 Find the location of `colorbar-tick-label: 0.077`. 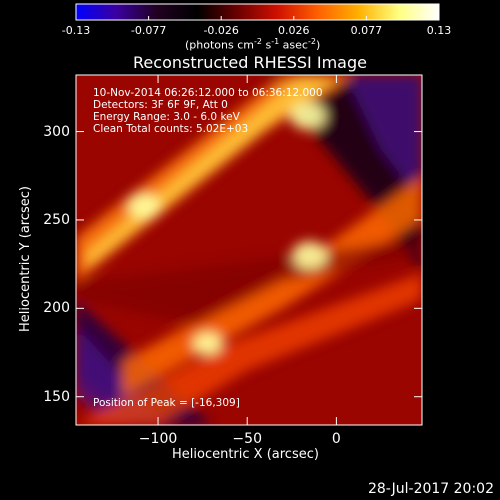

colorbar-tick-label: 0.077 is located at coordinates (366, 30).